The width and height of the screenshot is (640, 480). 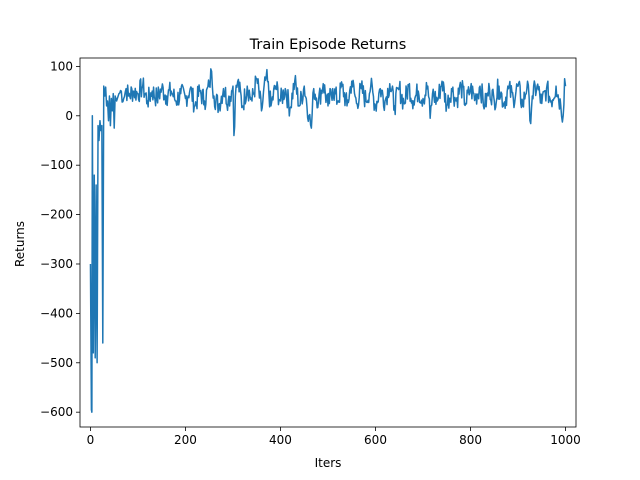 What do you see at coordinates (328, 45) in the screenshot?
I see `chart-title: Train Episode Returns` at bounding box center [328, 45].